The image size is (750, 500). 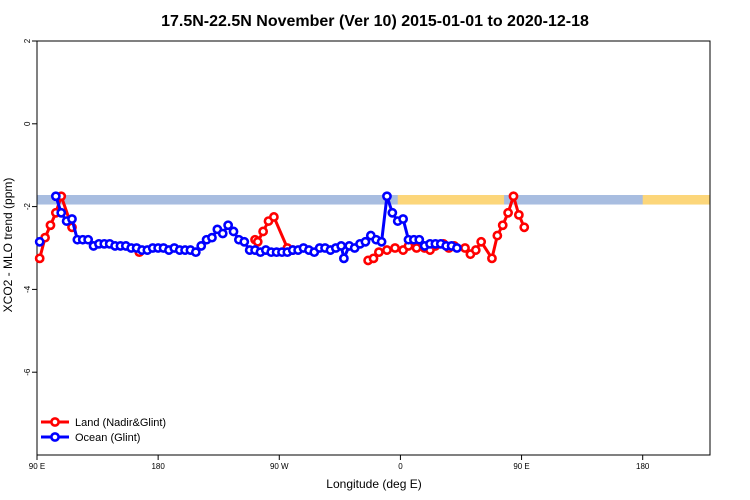 What do you see at coordinates (8, 245) in the screenshot?
I see `y-axis-label: XCO2 - MLO trend (ppm)` at bounding box center [8, 245].